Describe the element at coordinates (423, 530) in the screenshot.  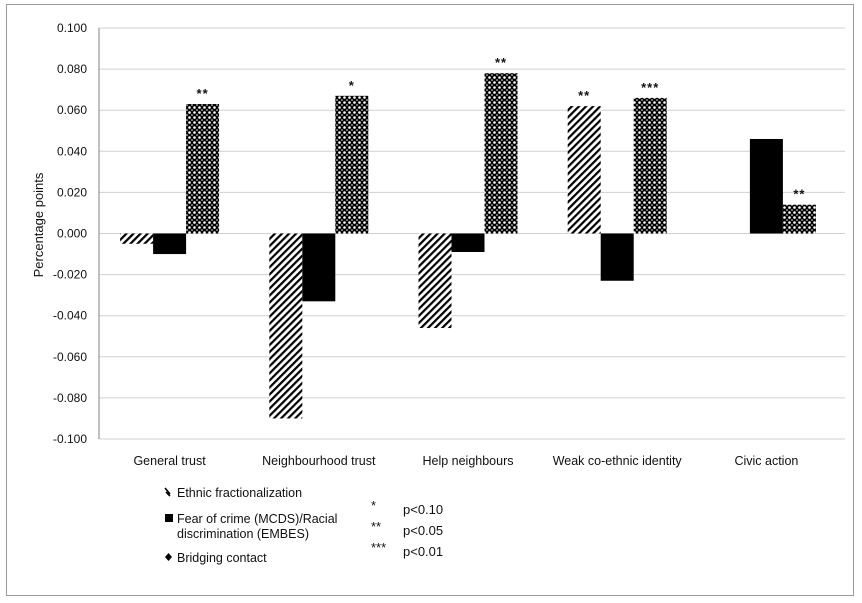
I see `significance-legend-label: p<0.05` at that location.